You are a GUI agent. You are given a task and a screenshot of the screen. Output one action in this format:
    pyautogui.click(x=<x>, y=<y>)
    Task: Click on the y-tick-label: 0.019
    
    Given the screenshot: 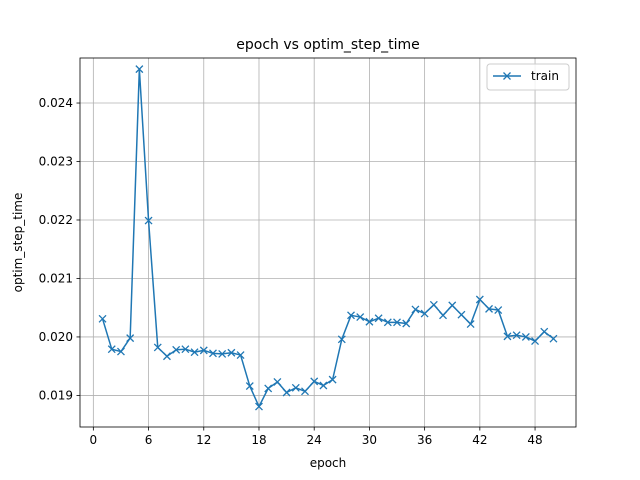 What is the action you would take?
    pyautogui.click(x=56, y=395)
    